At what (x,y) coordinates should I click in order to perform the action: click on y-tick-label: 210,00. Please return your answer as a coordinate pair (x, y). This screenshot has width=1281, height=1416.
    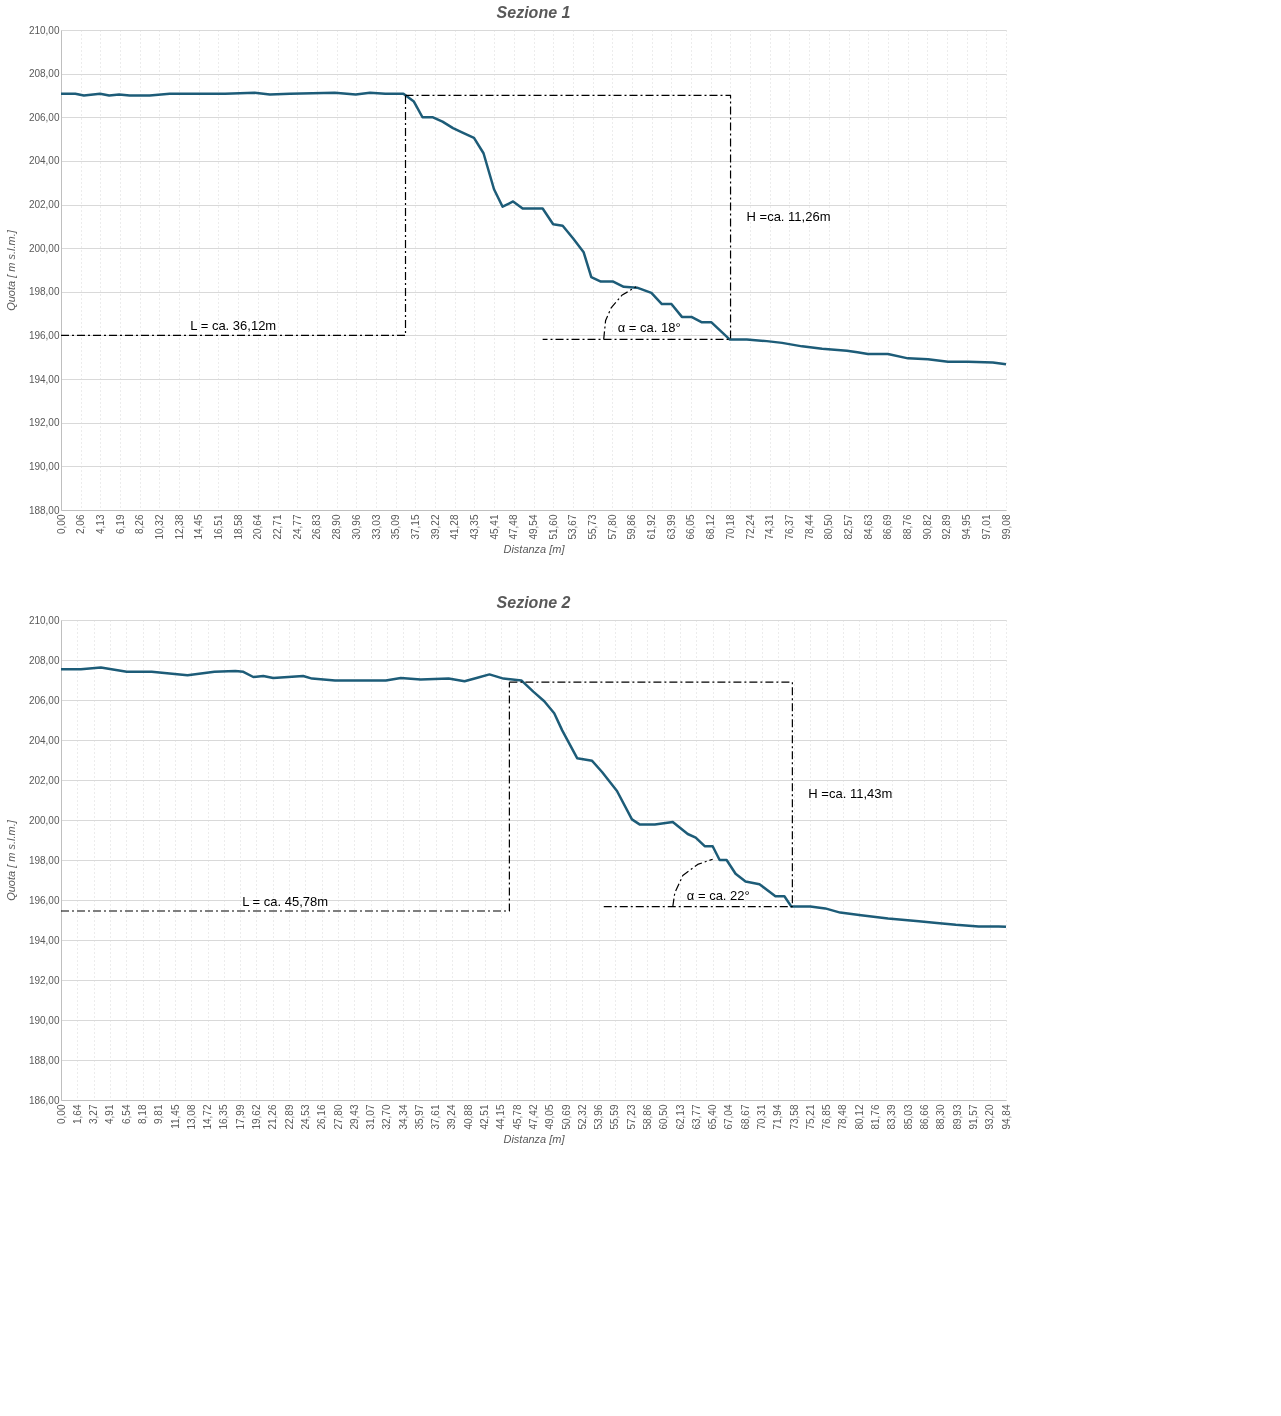
    Looking at the image, I should click on (44, 30).